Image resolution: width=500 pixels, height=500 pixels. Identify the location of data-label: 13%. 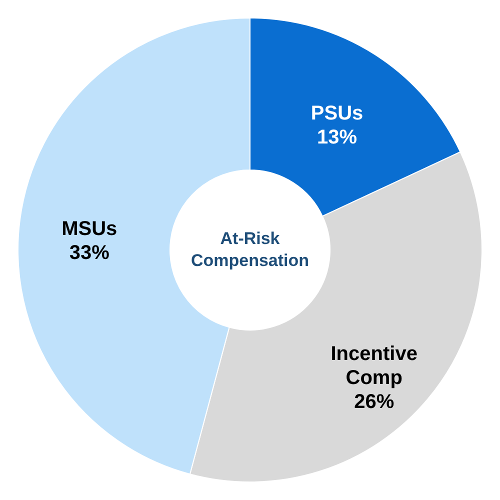
(337, 137).